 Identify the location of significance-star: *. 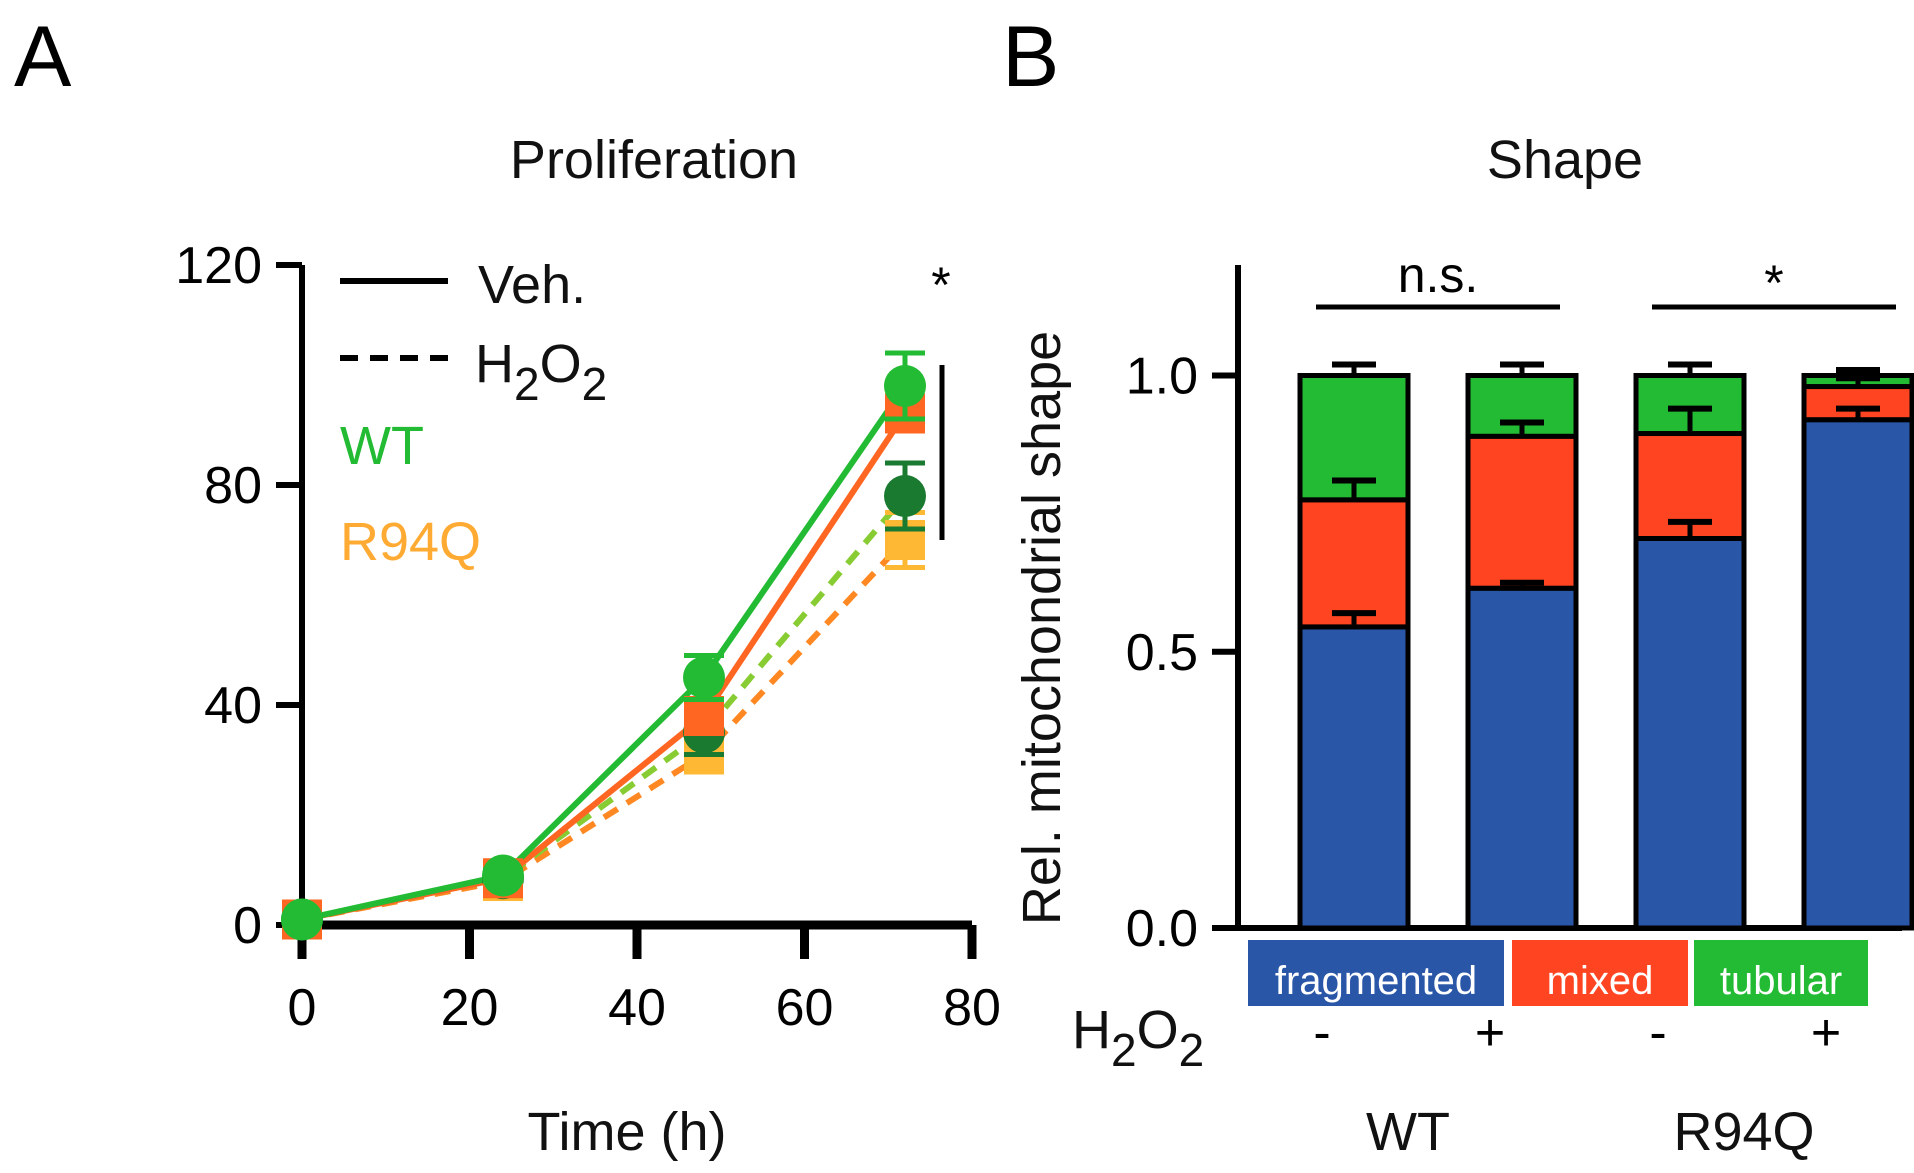
(940, 285).